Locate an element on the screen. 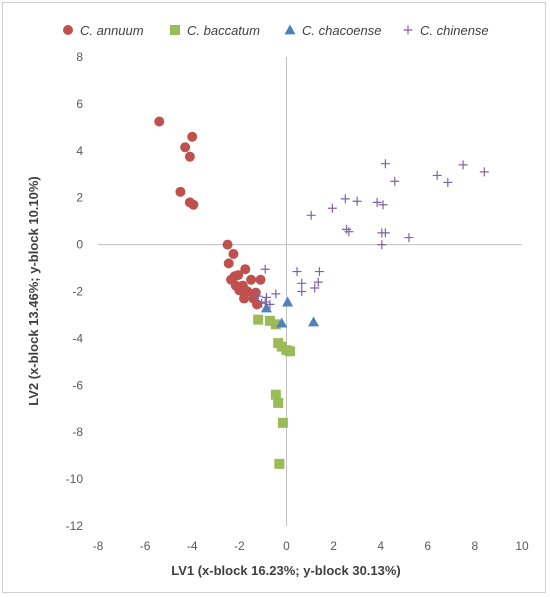 The width and height of the screenshot is (550, 597). x-tick-labels: -8 -6 -4 -2 0 2 4 6 8 10 is located at coordinates (311, 546).